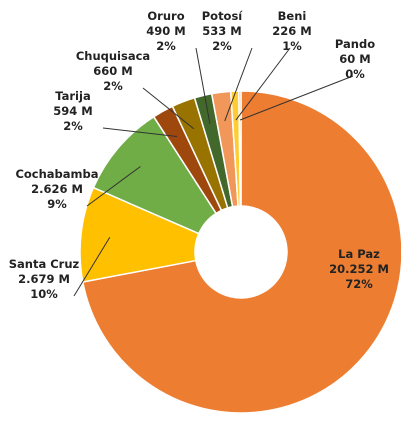  Describe the element at coordinates (355, 44) in the screenshot. I see `category-label: Pando` at that location.